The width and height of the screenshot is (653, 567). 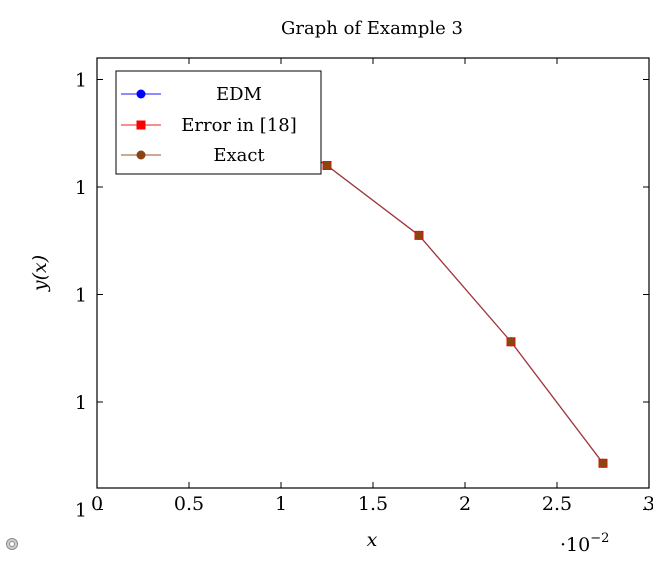 I want to click on x-tick-label: 1.5, so click(x=373, y=504).